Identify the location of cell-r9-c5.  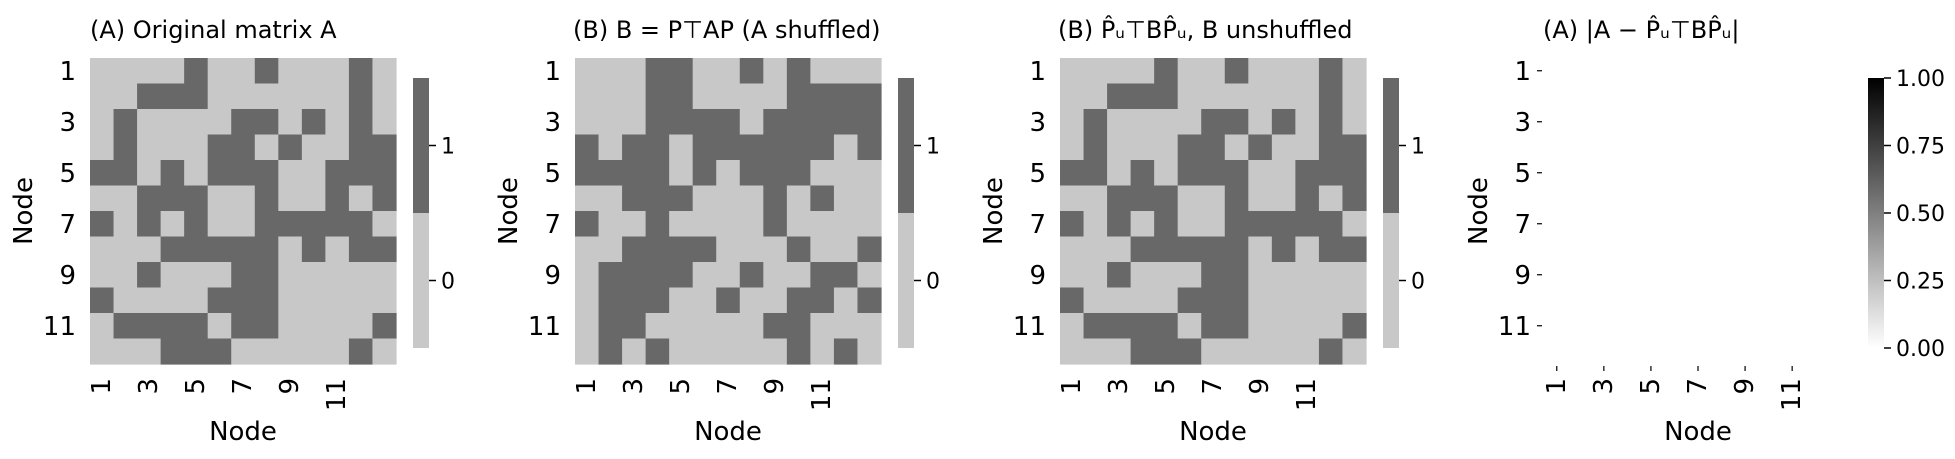
(681, 275).